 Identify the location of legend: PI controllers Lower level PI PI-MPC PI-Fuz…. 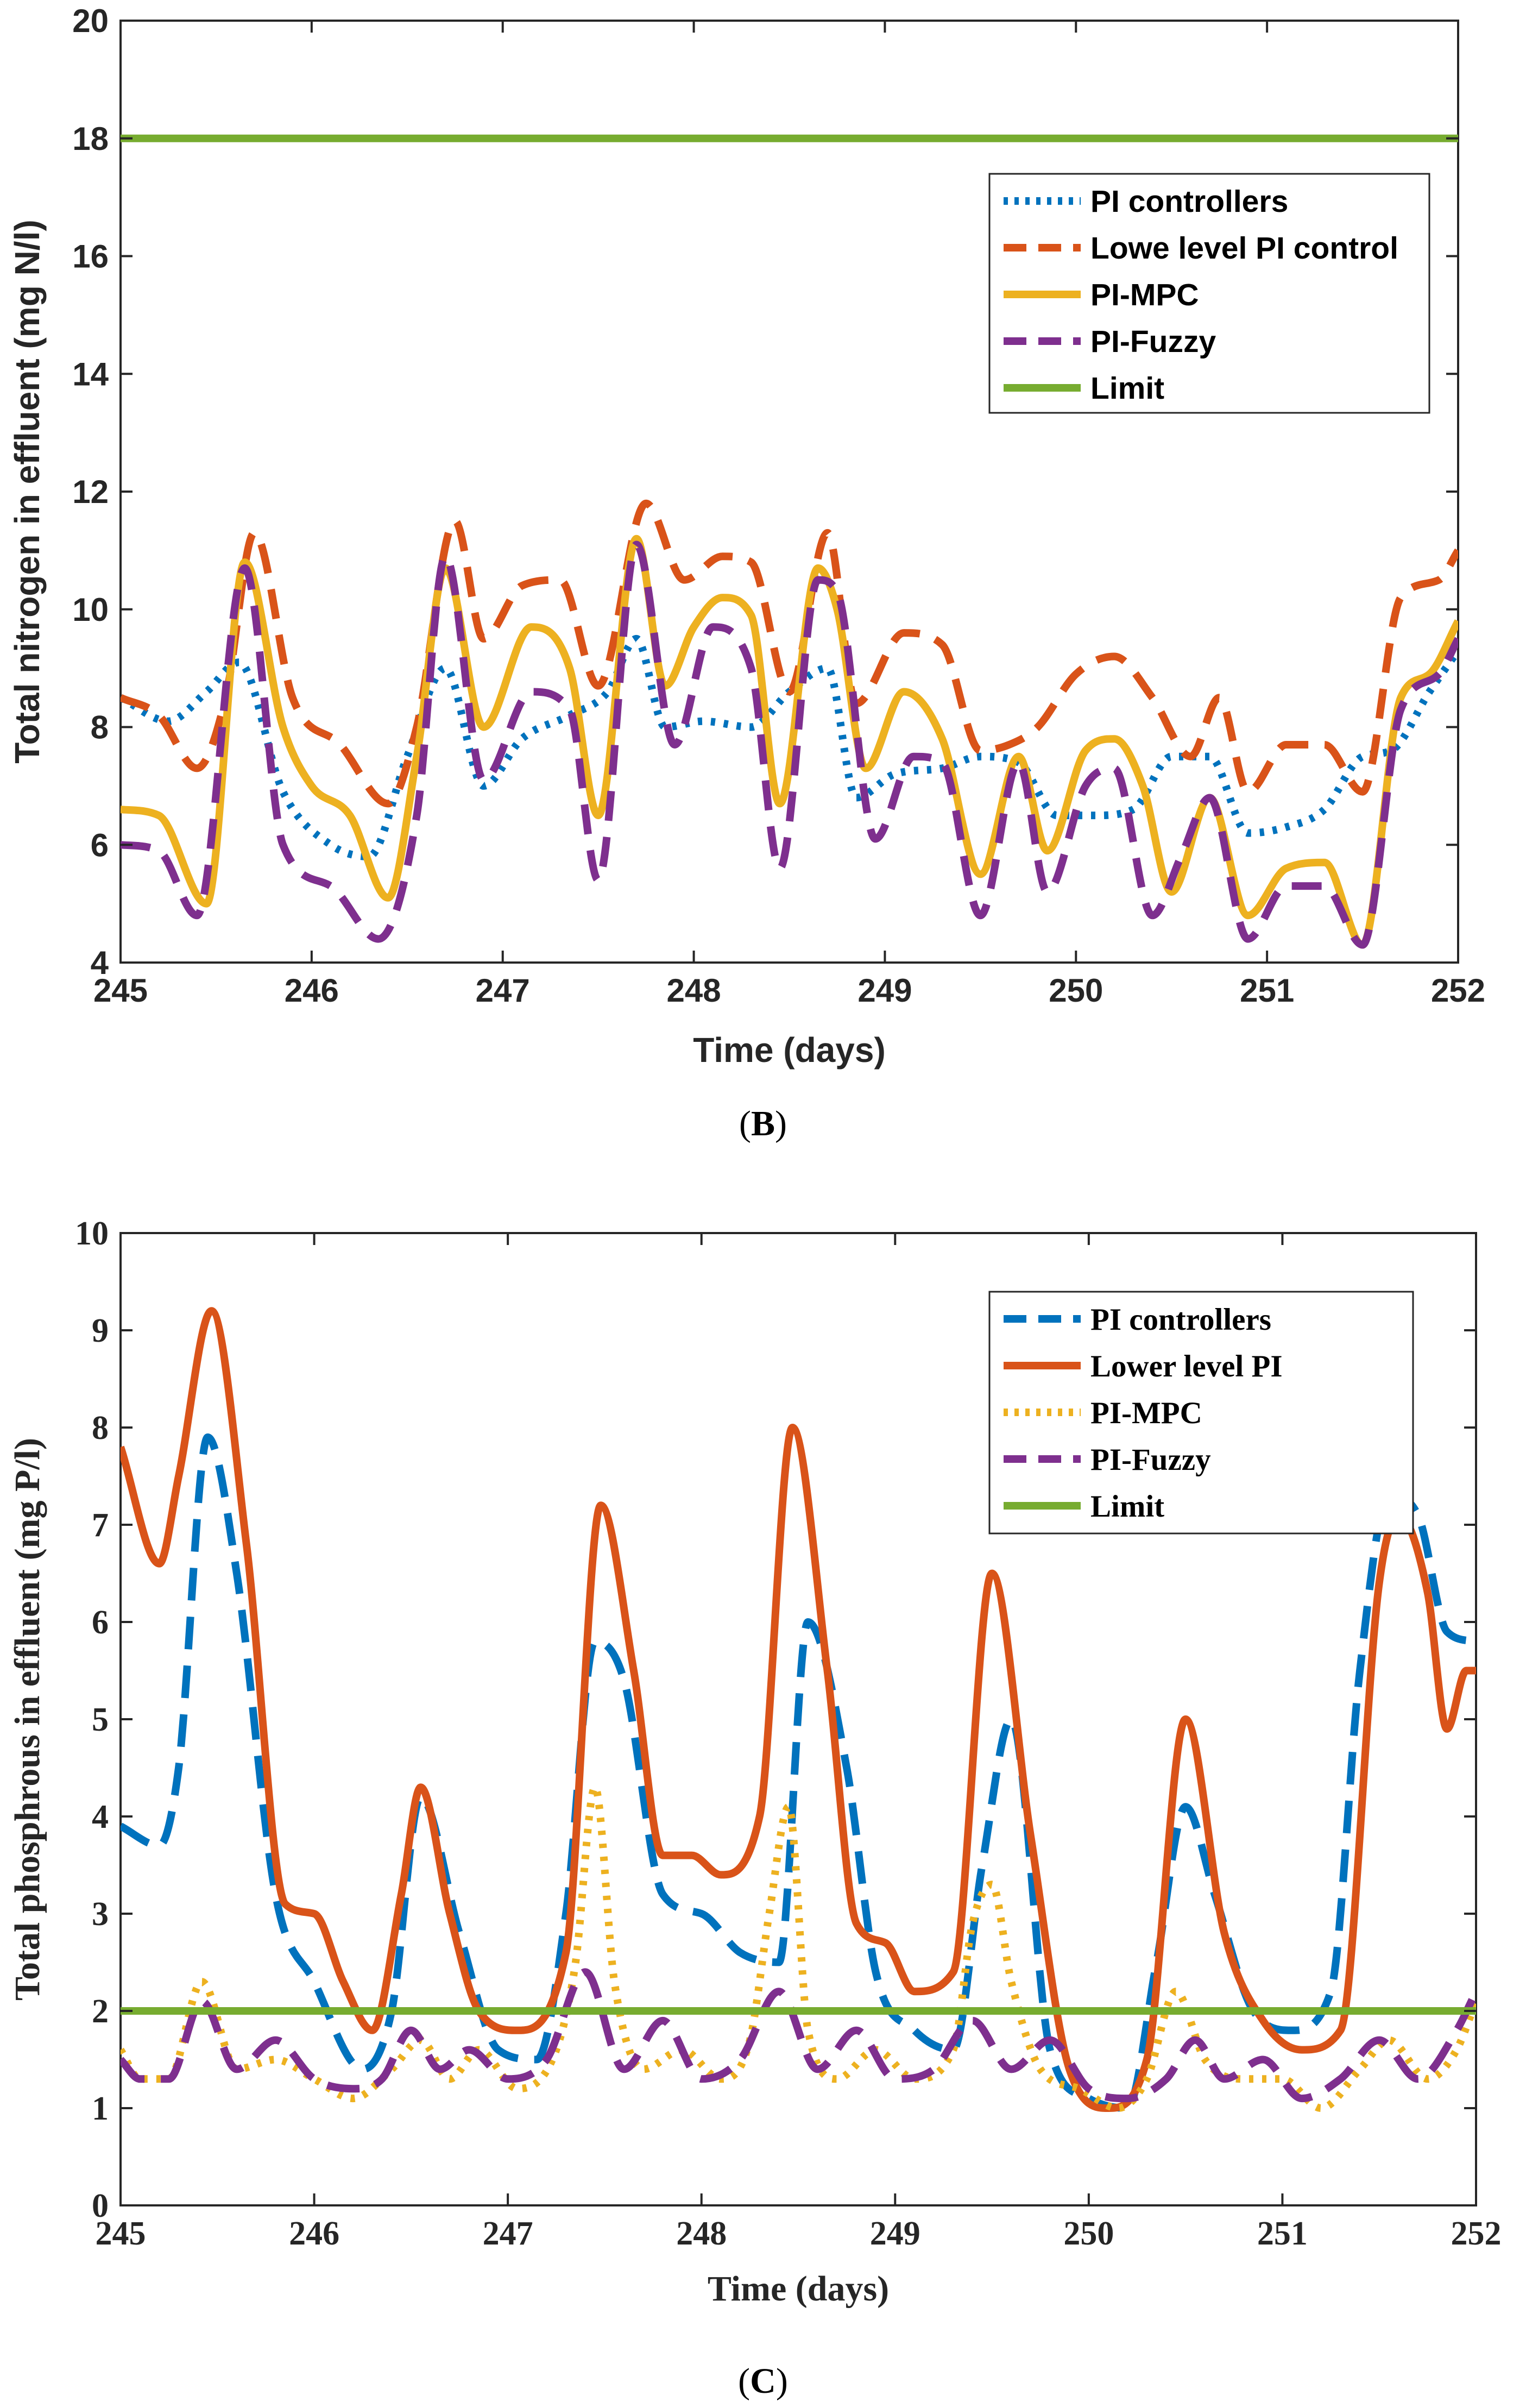
(1201, 1413).